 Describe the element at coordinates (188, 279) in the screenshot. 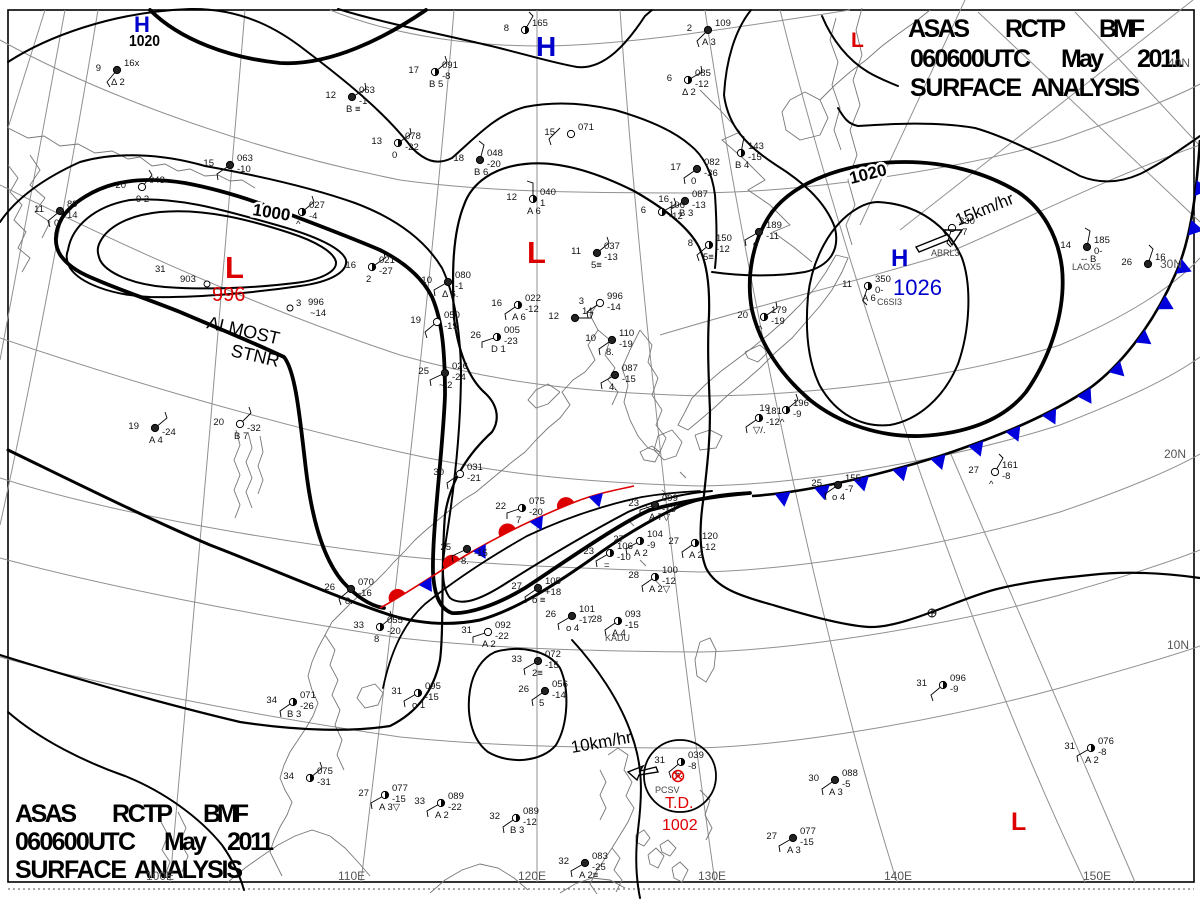

I see `svg-text: 903` at that location.